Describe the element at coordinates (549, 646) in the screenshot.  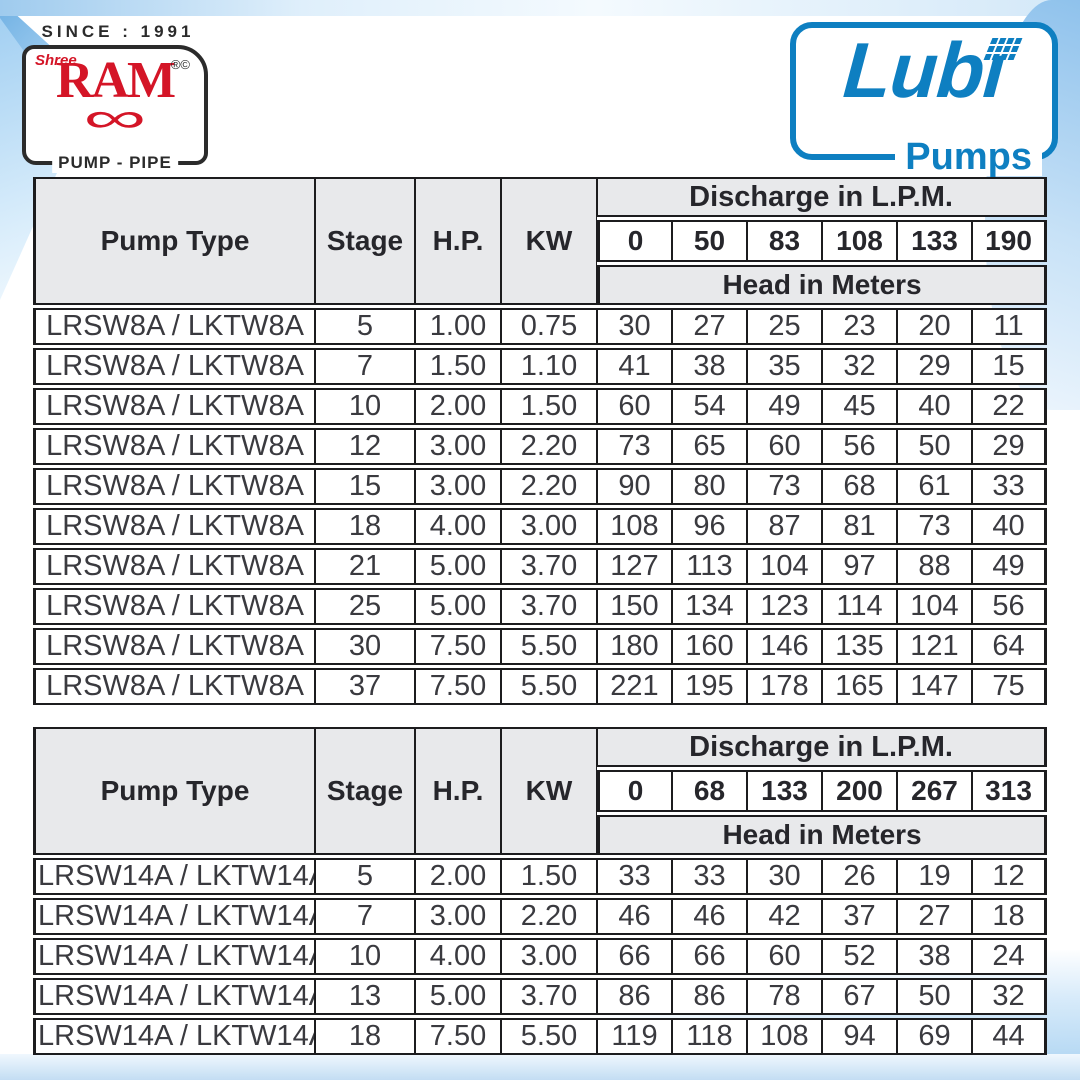
I see `kw-cell: 5.50` at that location.